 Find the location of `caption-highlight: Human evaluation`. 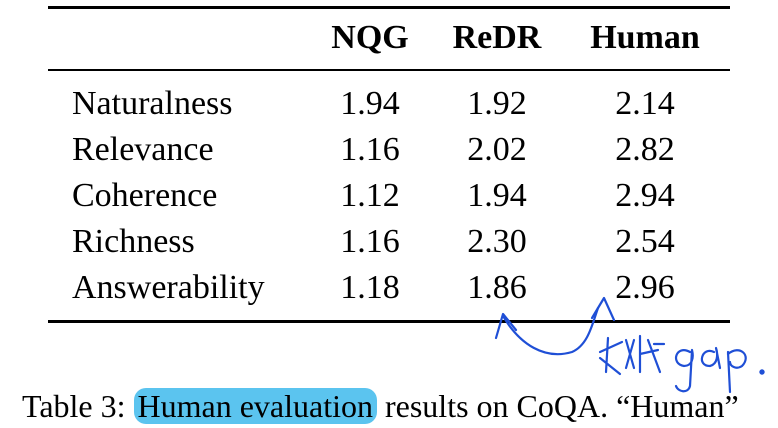

caption-highlight: Human evaluation is located at coordinates (255, 406).